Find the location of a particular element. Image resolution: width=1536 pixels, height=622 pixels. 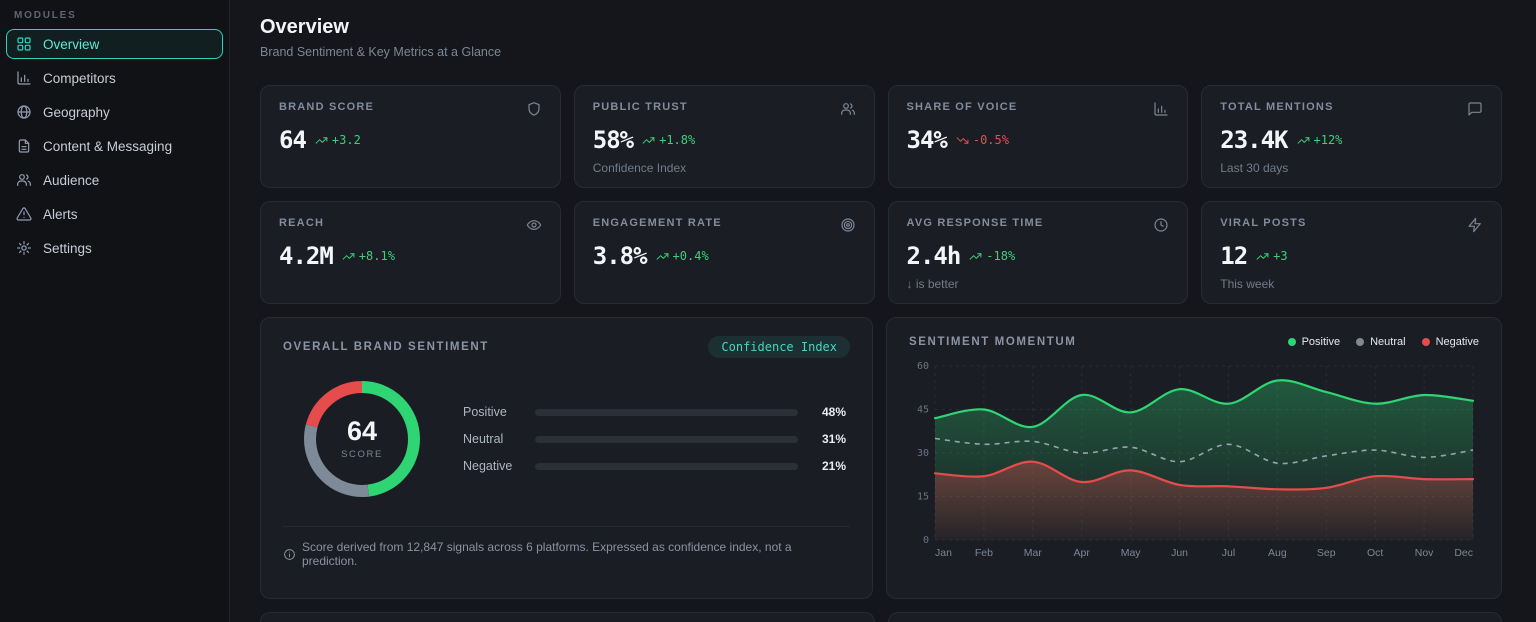

kpi-label: BRAND SCORE is located at coordinates (327, 107).